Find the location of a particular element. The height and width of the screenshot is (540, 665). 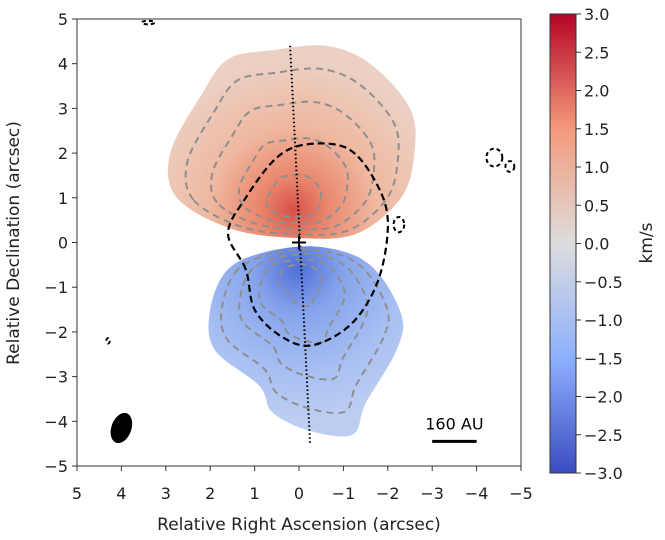

y-tick-label: 5 is located at coordinates (63, 19).